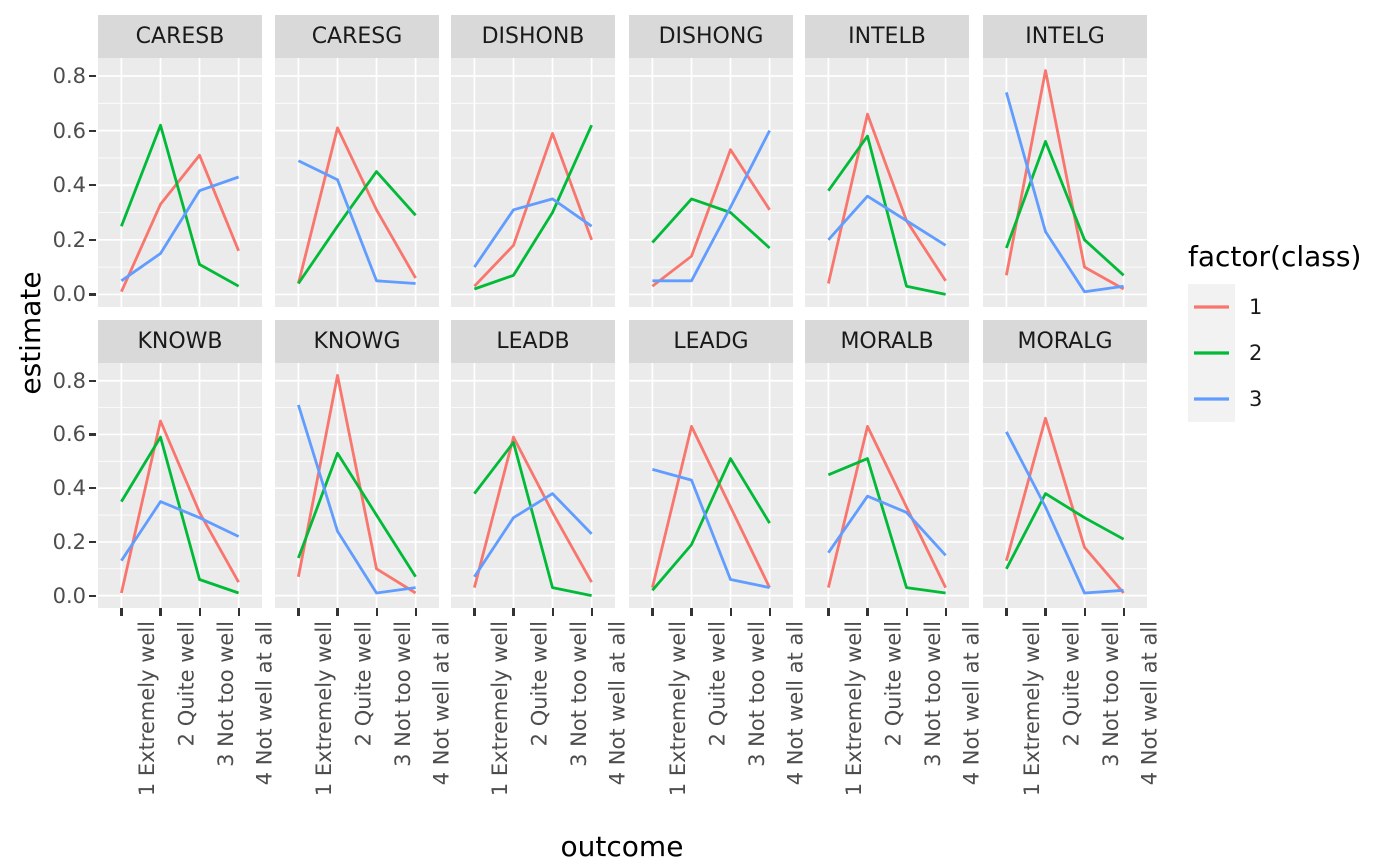 This screenshot has width=1400, height=866. What do you see at coordinates (69, 130) in the screenshot?
I see `y-tick-label: 0.6` at bounding box center [69, 130].